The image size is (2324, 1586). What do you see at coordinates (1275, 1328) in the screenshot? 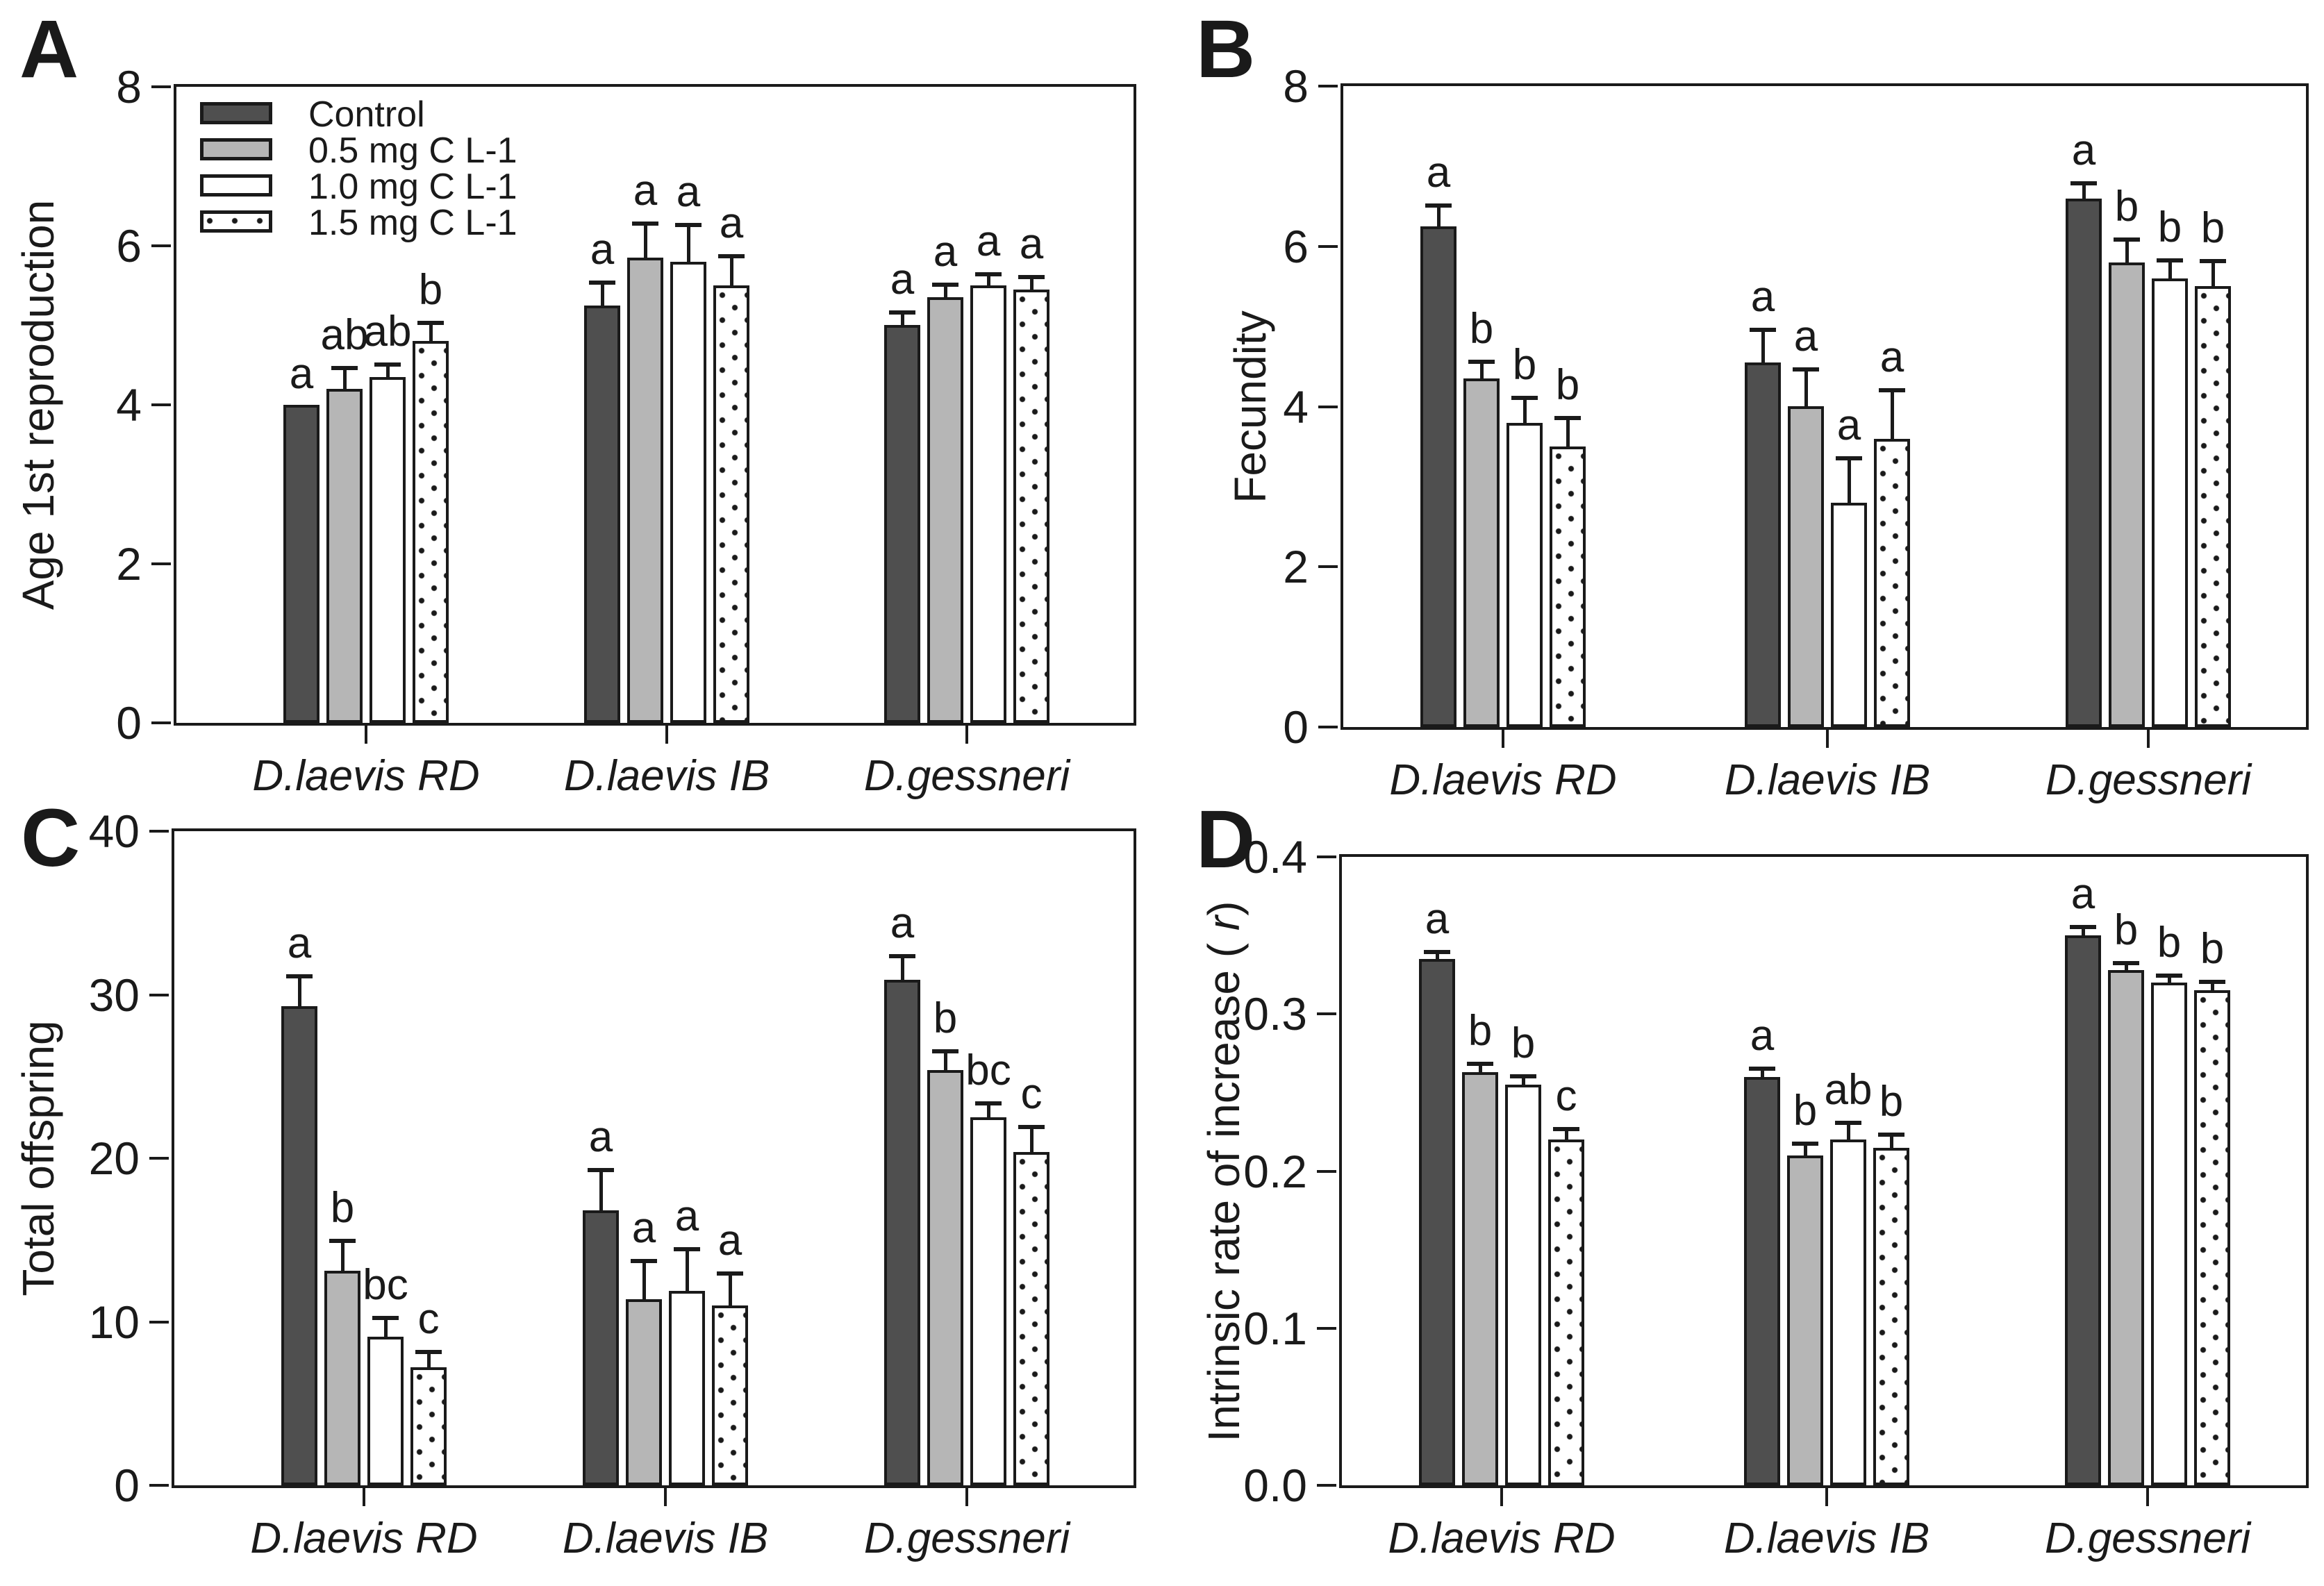
I see `y-tick-label: 0.1` at bounding box center [1275, 1328].